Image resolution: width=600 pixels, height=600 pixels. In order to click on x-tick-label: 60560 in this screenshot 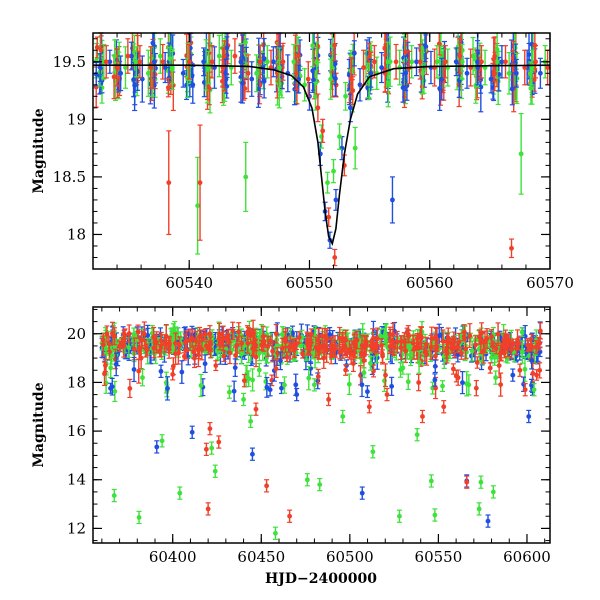, I will do `click(430, 283)`.